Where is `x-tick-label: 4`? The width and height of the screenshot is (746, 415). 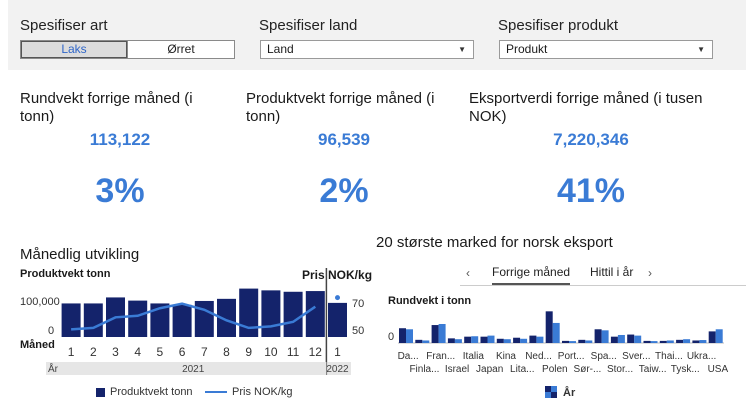 x-tick-label: 4 is located at coordinates (137, 352).